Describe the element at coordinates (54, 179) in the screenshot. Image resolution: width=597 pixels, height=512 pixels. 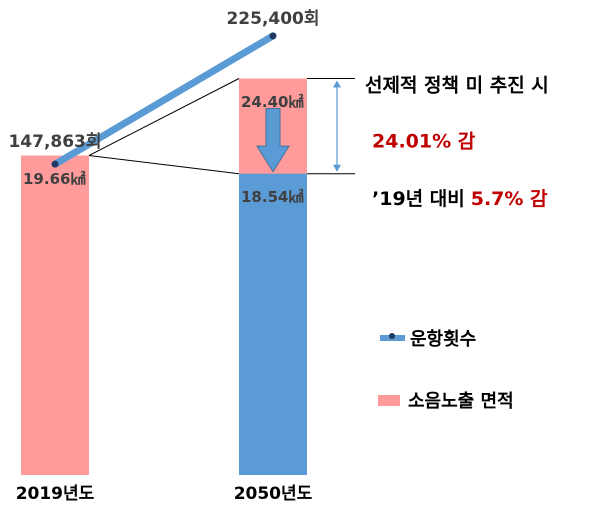
I see `data-label: 19.66㎢` at that location.